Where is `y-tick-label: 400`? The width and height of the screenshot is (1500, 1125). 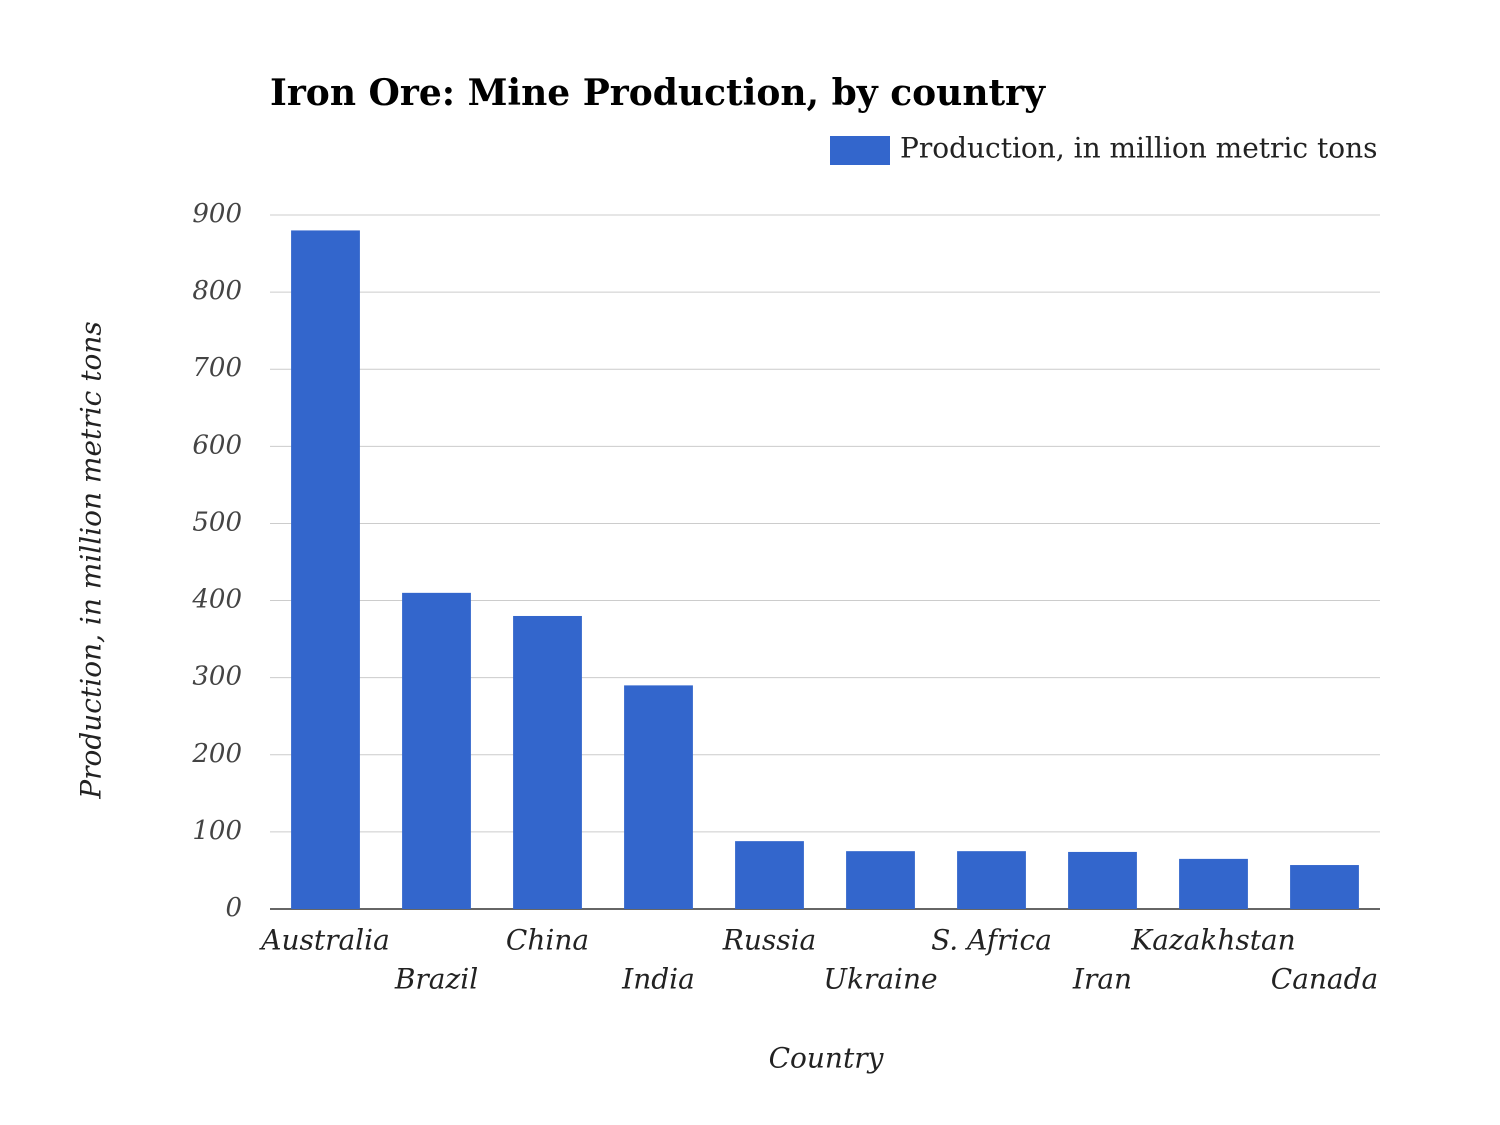
y-tick-label: 400 is located at coordinates (216, 600).